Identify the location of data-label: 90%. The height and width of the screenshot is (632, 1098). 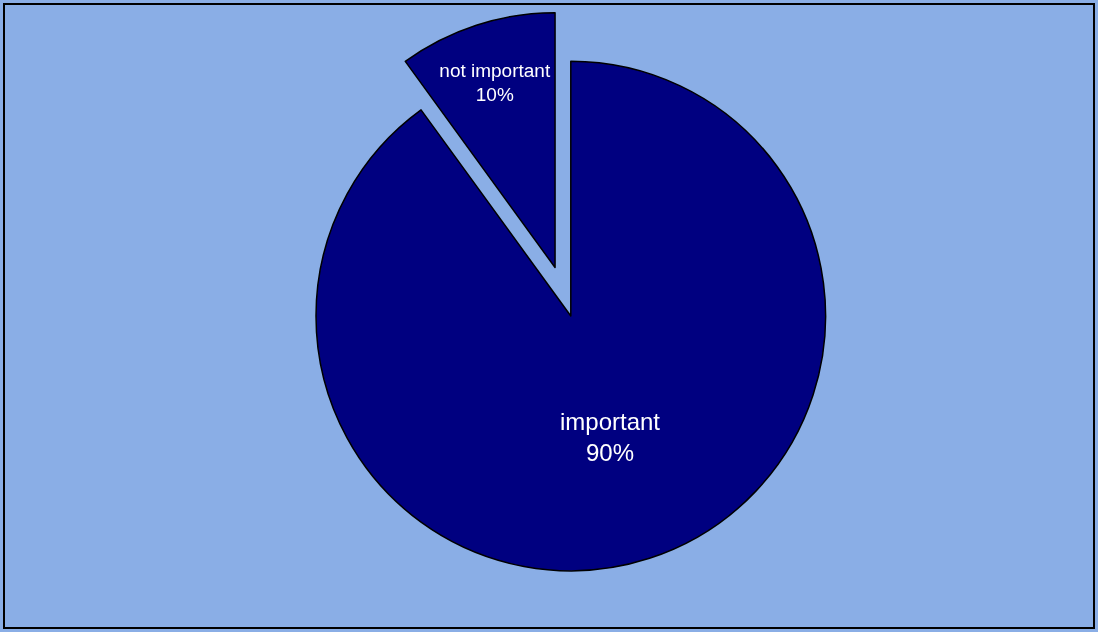
(610, 453).